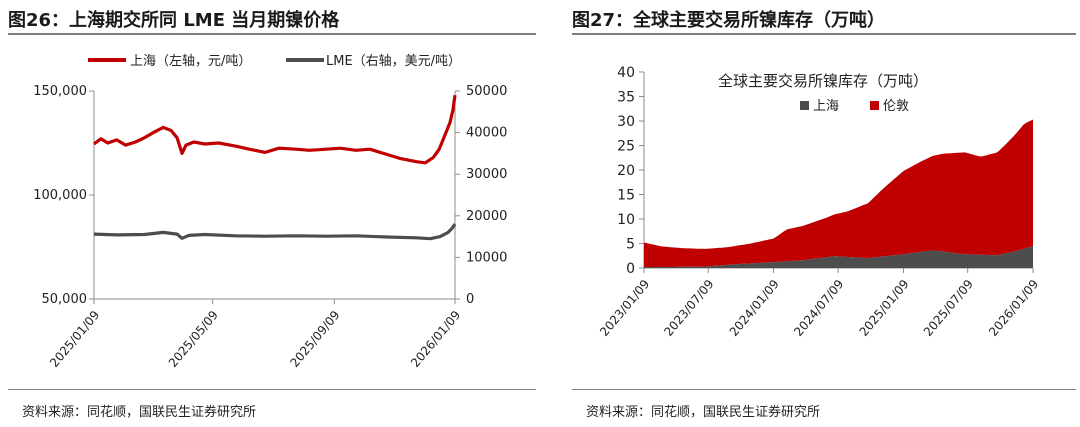 The width and height of the screenshot is (1080, 427). I want to click on chart-legend: 上海 伦敦, so click(854, 106).